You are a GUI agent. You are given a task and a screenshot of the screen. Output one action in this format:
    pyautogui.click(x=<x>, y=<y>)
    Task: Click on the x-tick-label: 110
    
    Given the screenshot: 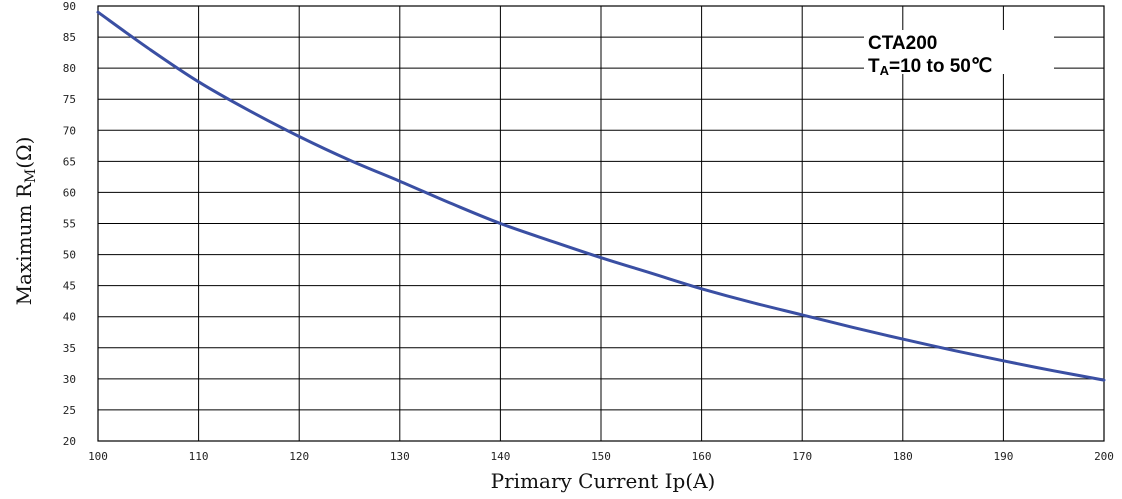 What is the action you would take?
    pyautogui.click(x=199, y=456)
    